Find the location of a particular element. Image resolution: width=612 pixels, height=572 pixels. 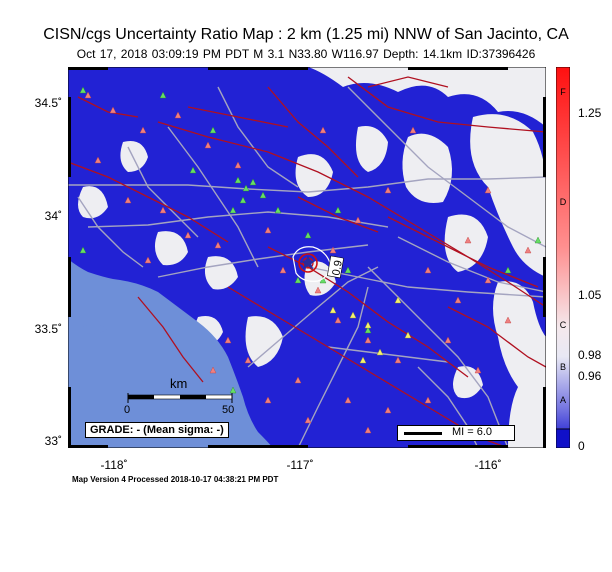

grade-d: D is located at coordinates (563, 202).